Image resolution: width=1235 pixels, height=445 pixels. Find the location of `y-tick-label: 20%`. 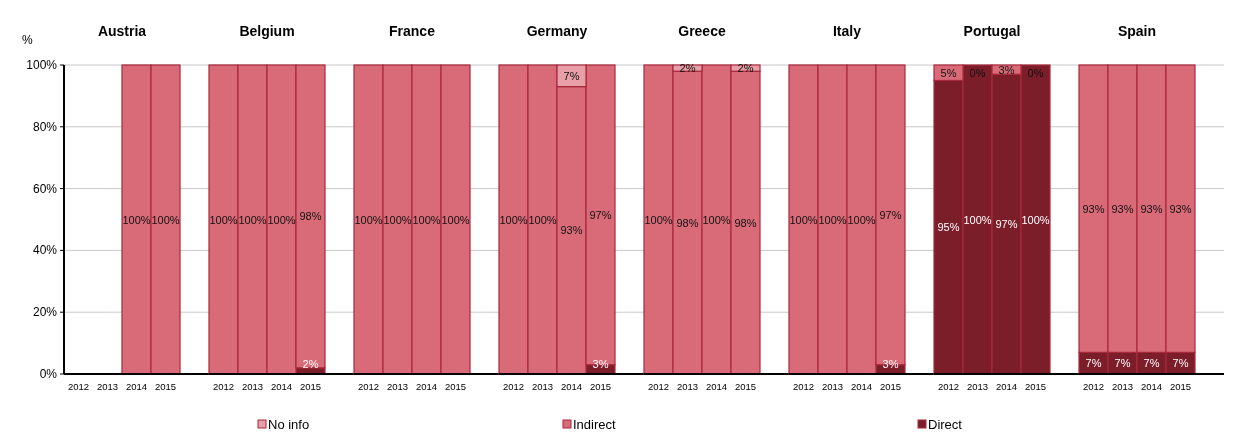

y-tick-label: 20% is located at coordinates (45, 312).